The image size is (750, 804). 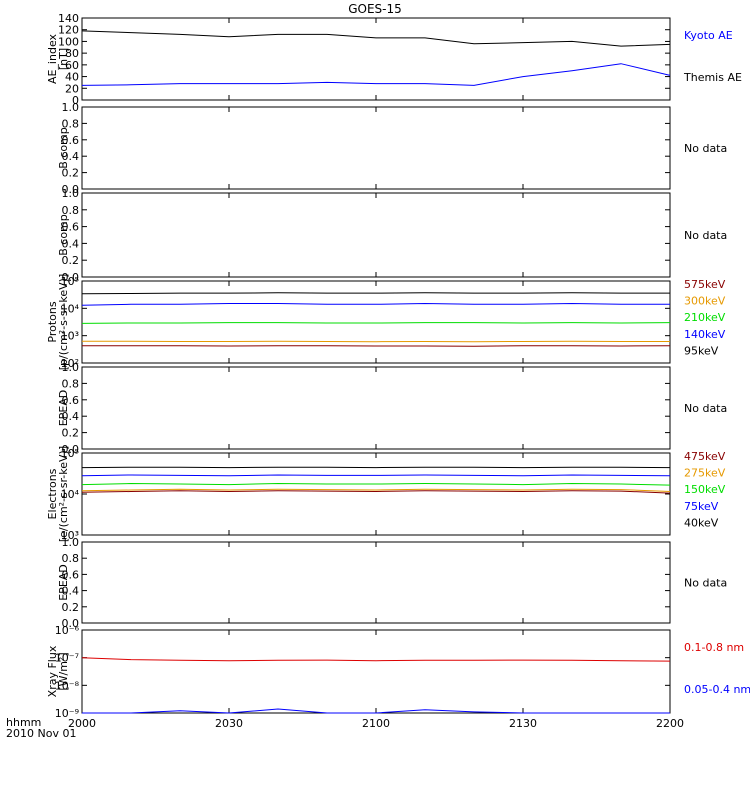 What do you see at coordinates (705, 473) in the screenshot?
I see `legend-entry: 275keV` at bounding box center [705, 473].